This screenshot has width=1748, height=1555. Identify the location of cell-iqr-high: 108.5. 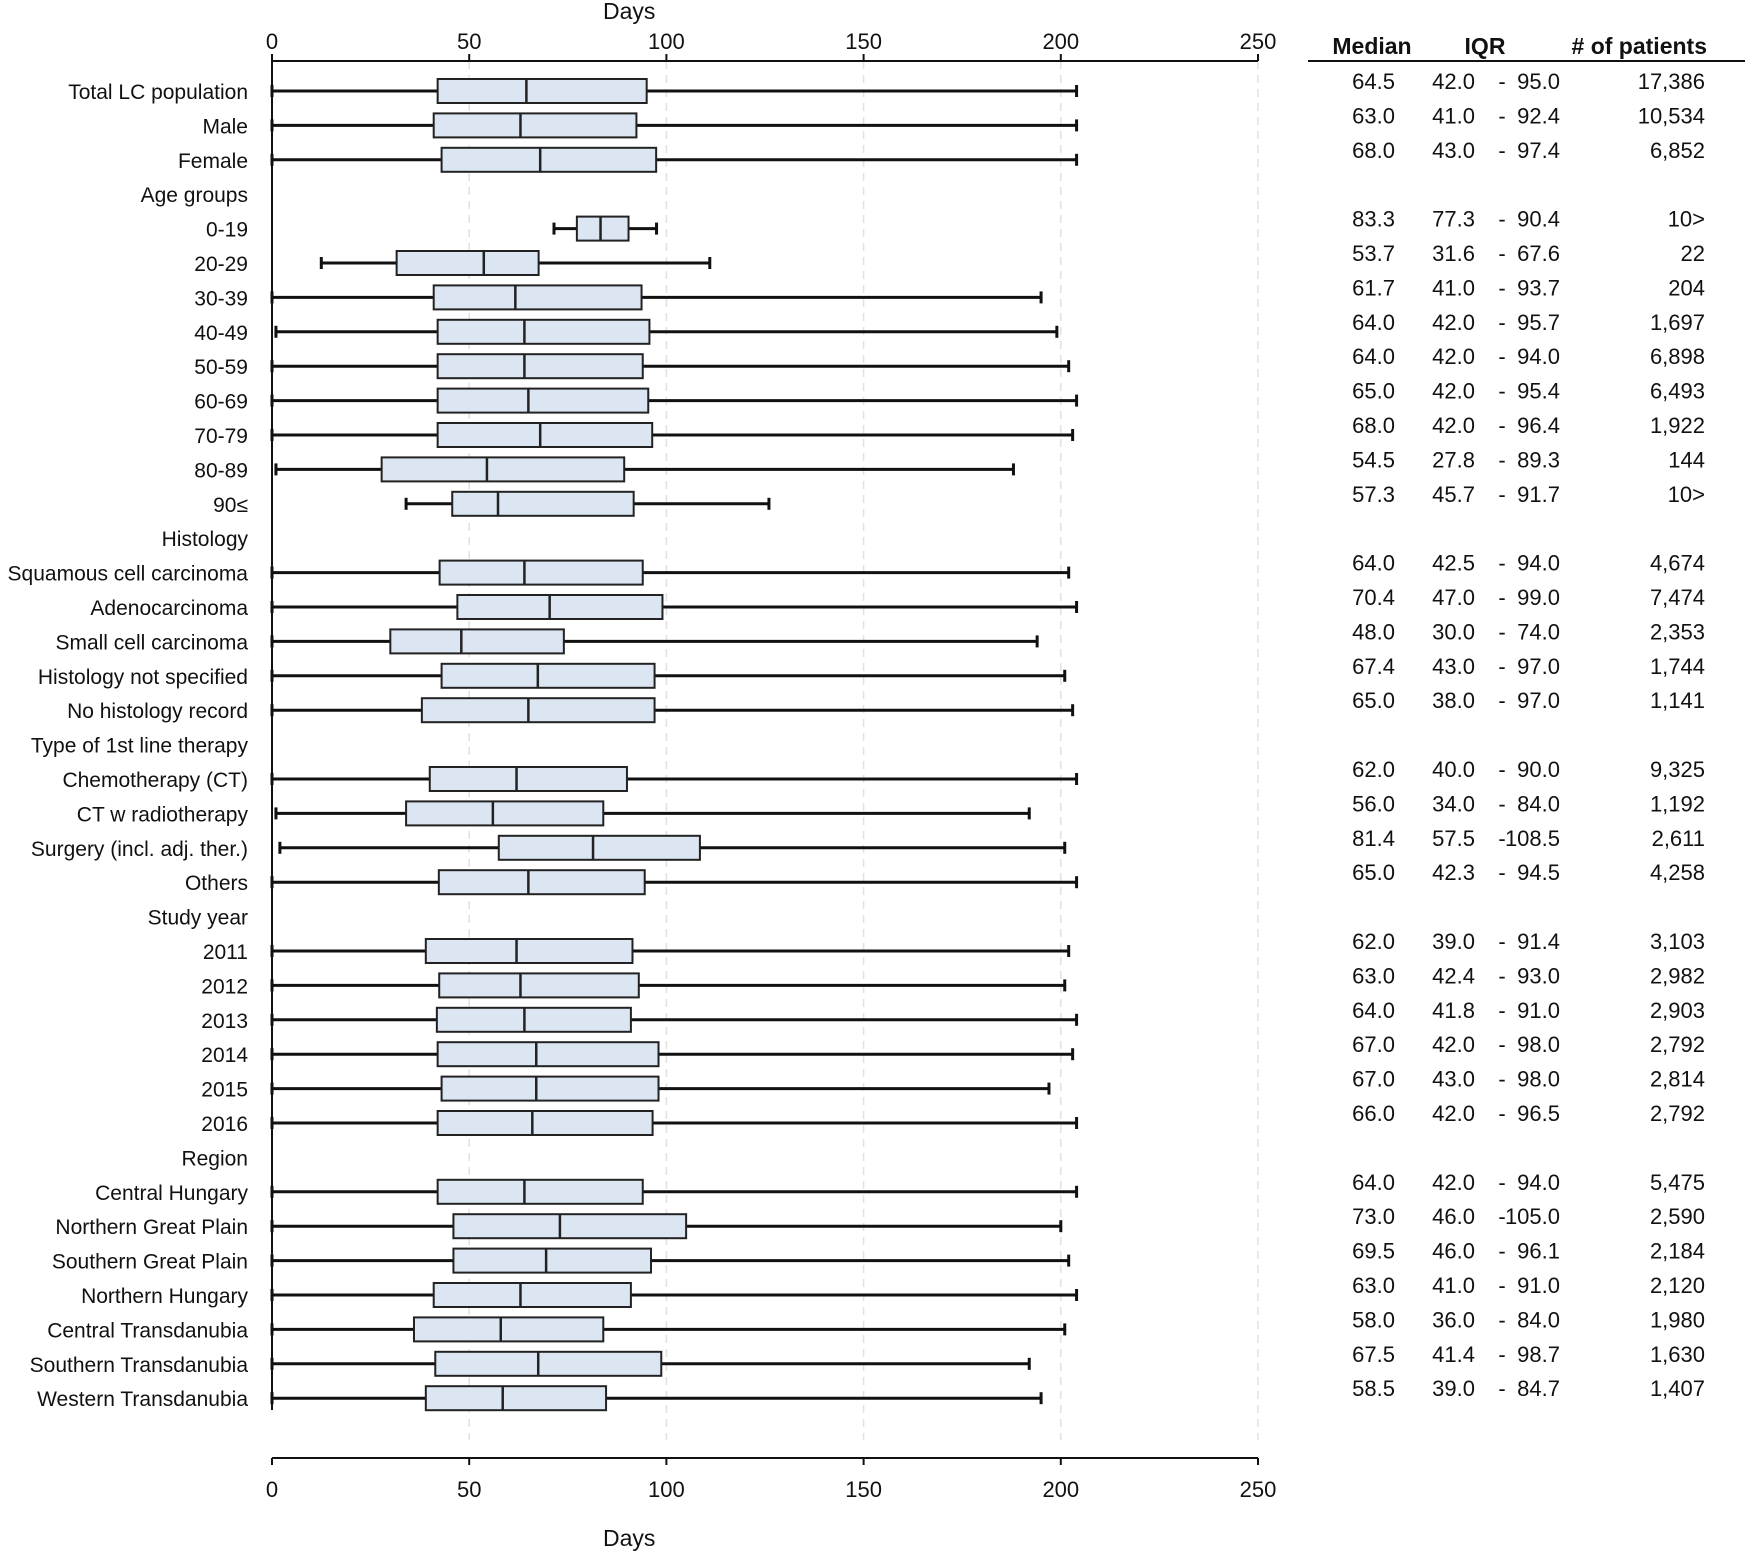
(1532, 838).